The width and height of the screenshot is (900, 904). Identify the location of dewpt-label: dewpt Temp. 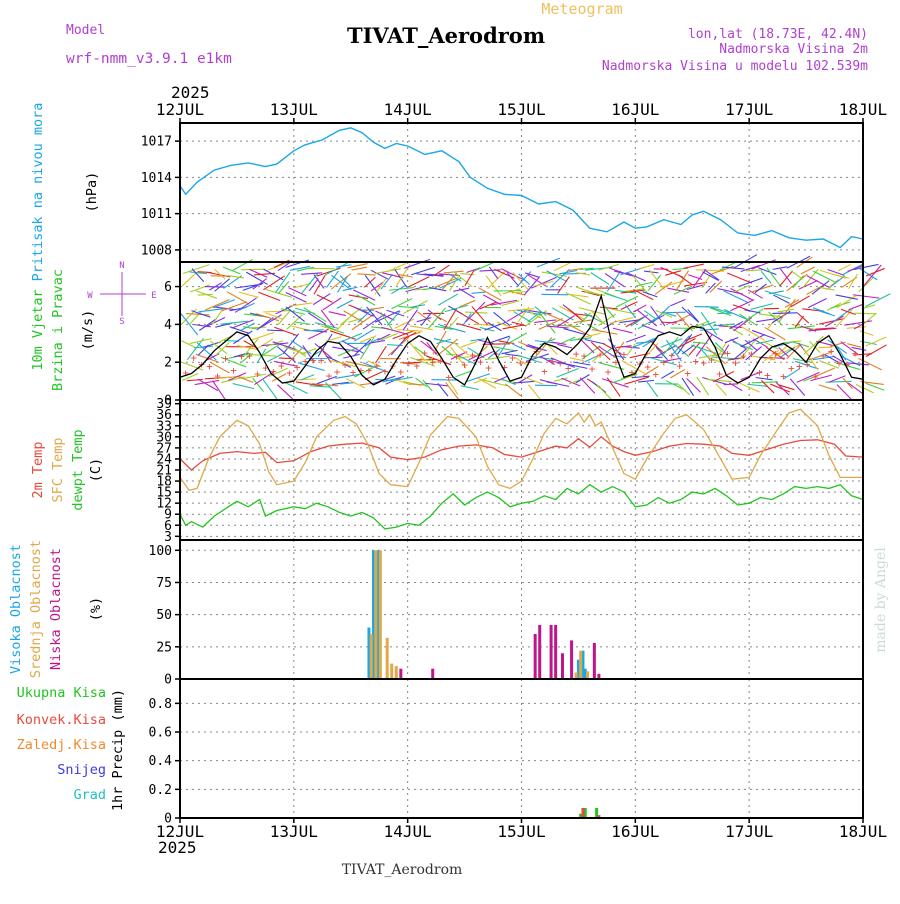
(78, 469).